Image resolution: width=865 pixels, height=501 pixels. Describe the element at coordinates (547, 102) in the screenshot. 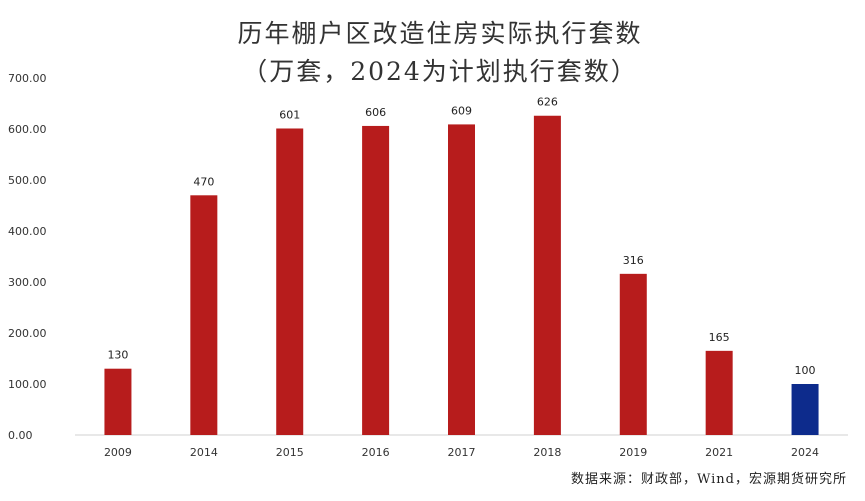

I see `data-label: 626` at that location.